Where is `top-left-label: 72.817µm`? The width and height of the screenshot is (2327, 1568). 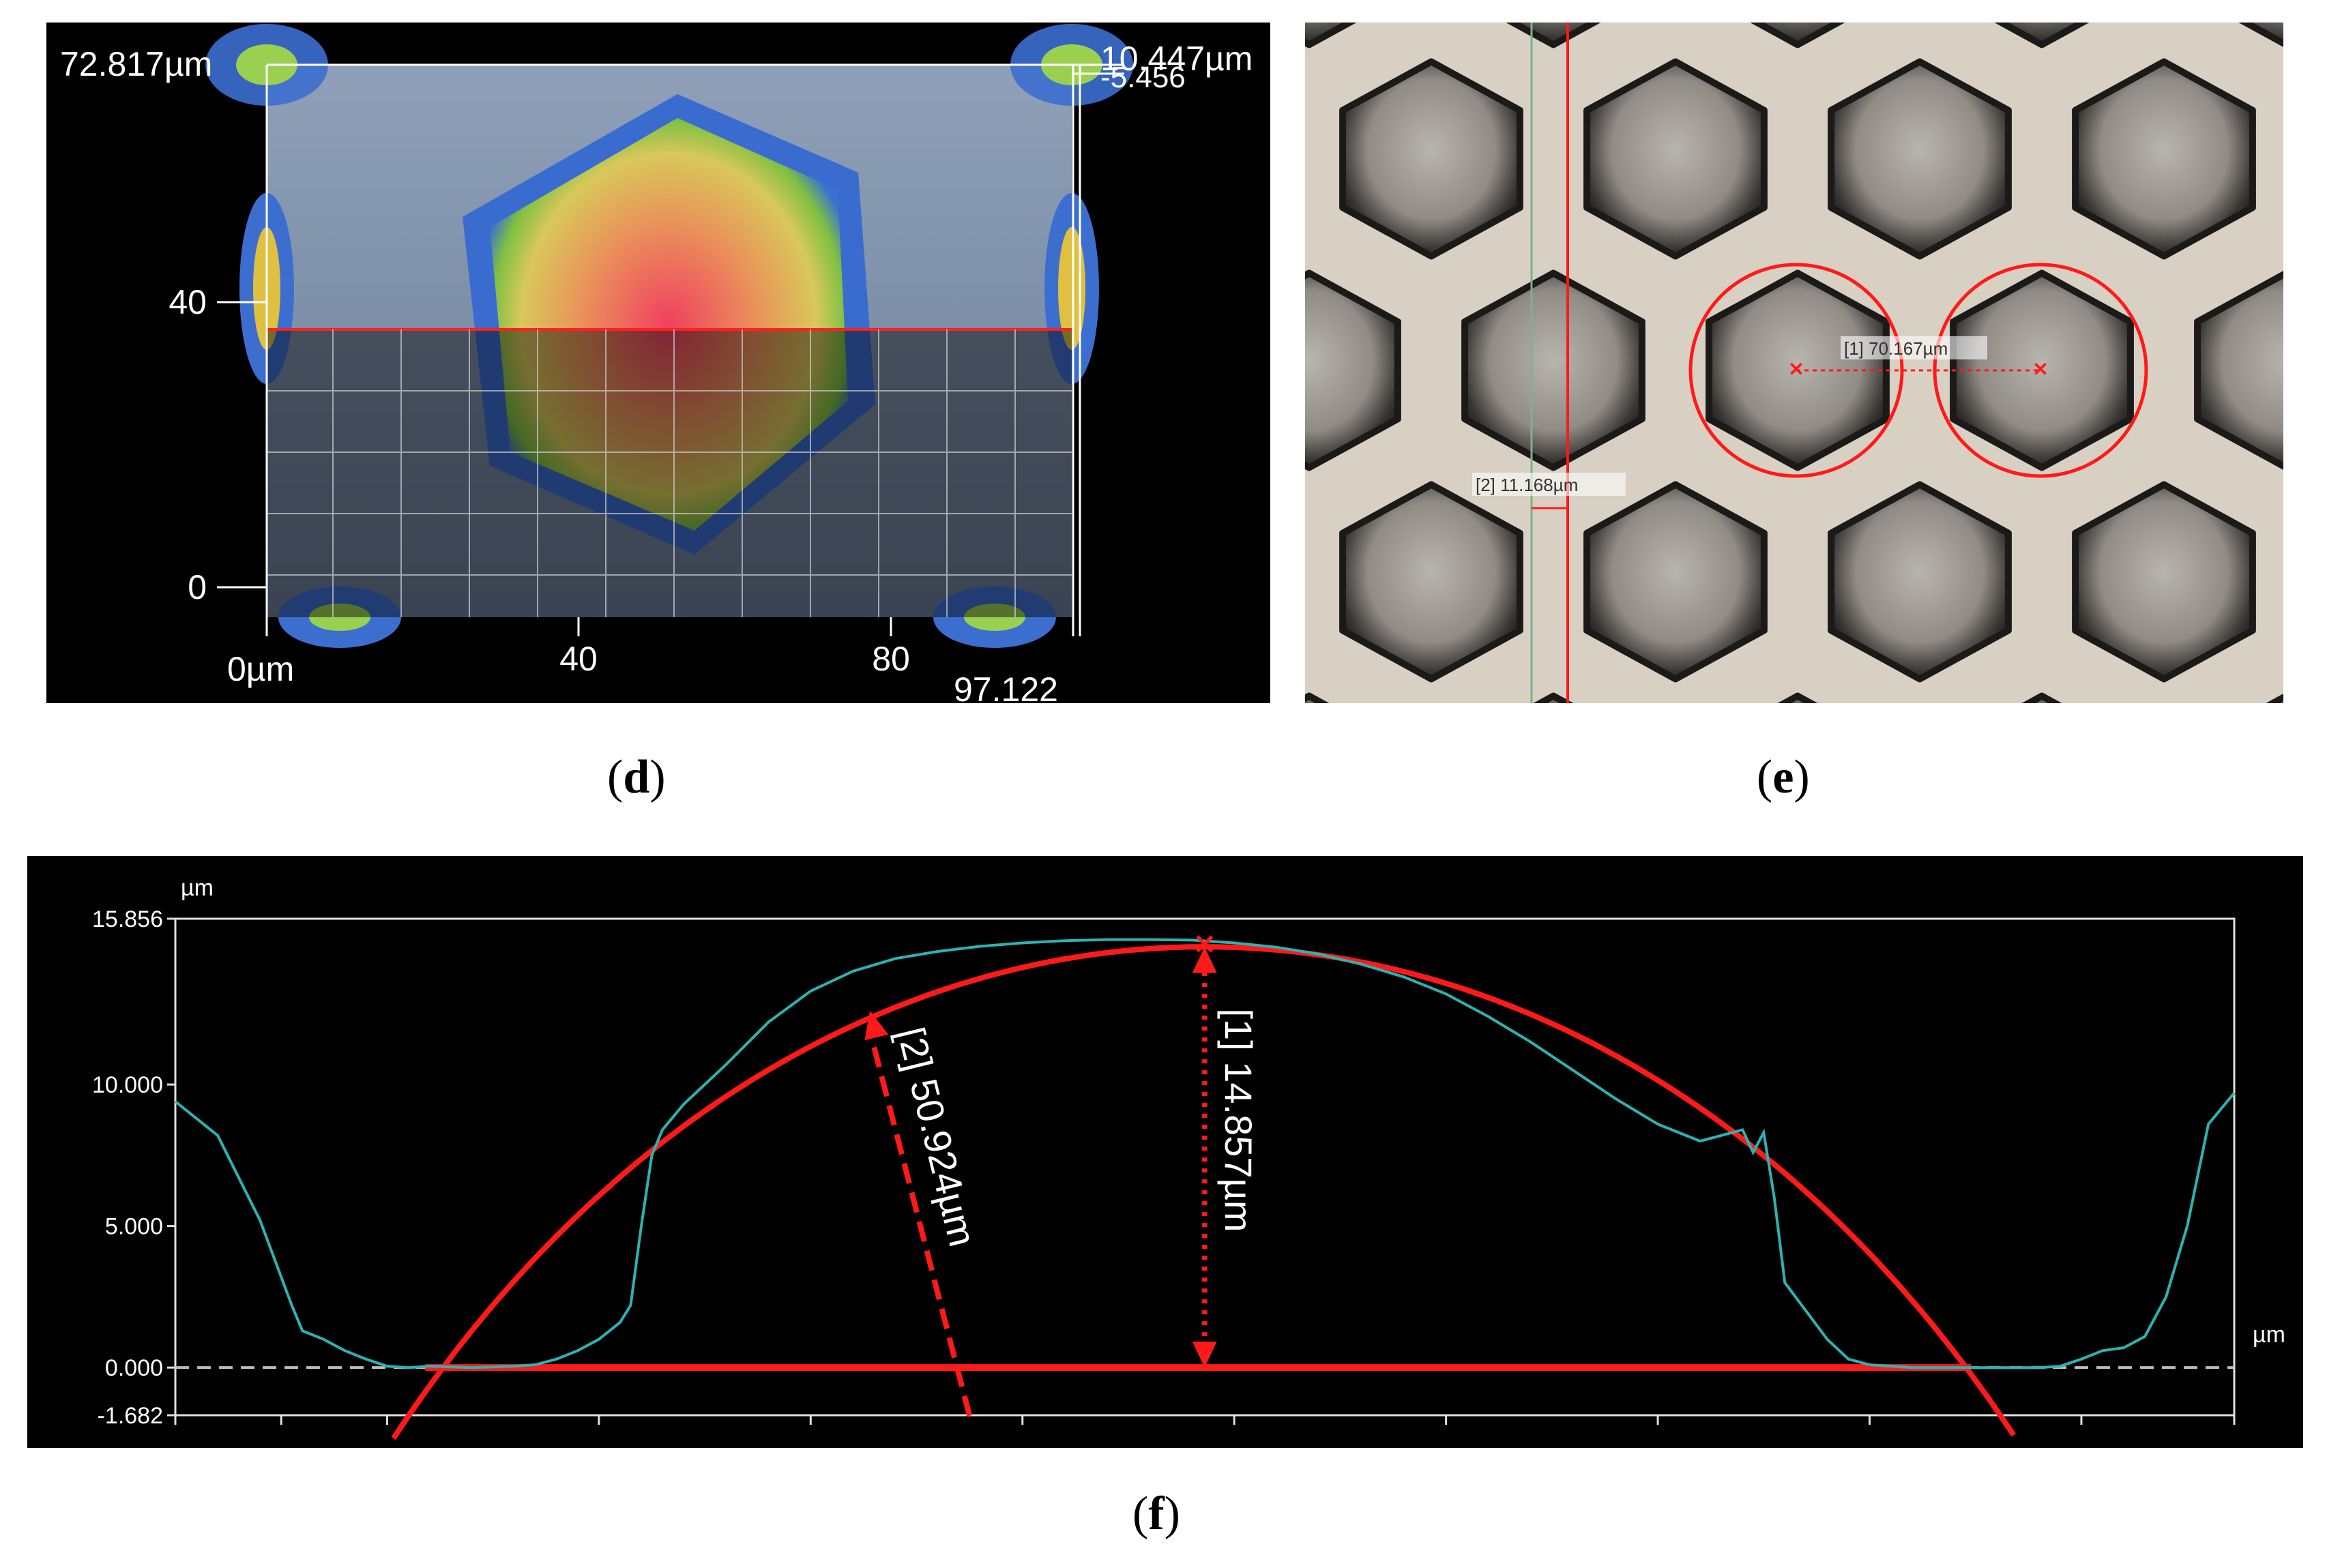
top-left-label: 72.817µm is located at coordinates (136, 64).